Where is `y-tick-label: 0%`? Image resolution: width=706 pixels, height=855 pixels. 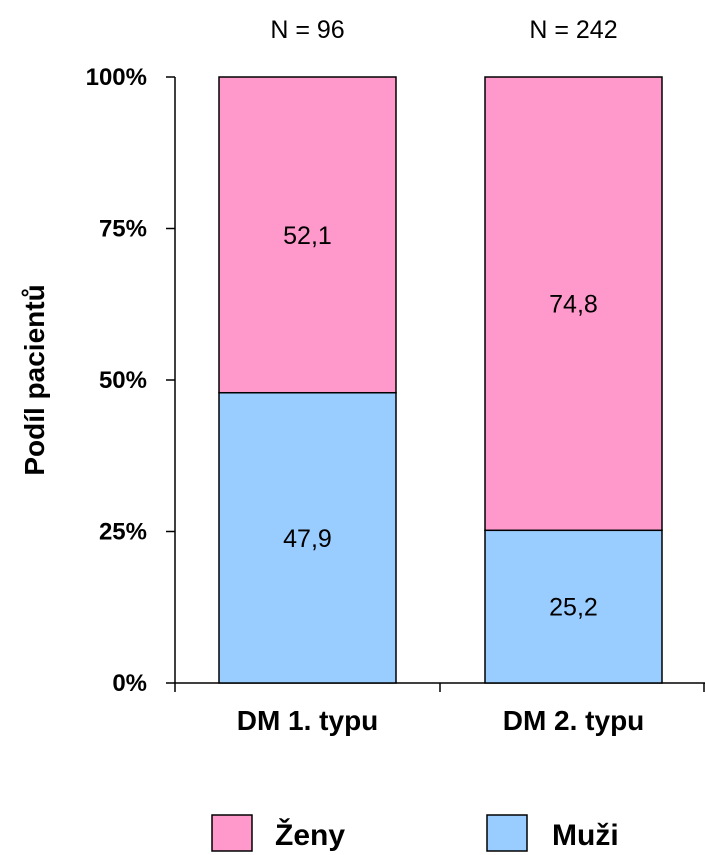
y-tick-label: 0% is located at coordinates (129, 683).